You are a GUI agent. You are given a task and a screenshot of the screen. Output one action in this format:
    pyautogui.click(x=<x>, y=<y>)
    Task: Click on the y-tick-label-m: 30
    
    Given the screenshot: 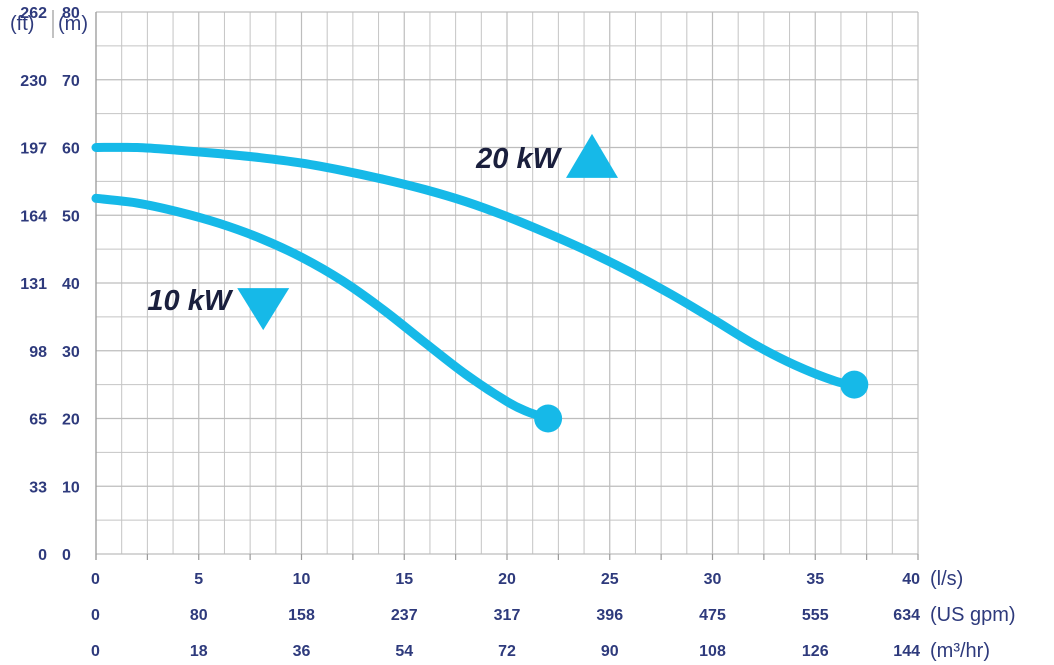 What is the action you would take?
    pyautogui.click(x=71, y=352)
    